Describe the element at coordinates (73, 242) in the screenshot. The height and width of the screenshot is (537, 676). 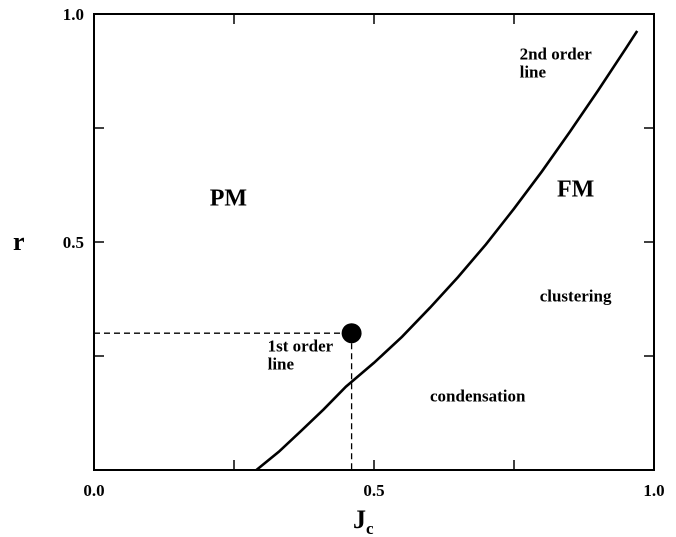
I see `y-tick-label: 0.5` at that location.